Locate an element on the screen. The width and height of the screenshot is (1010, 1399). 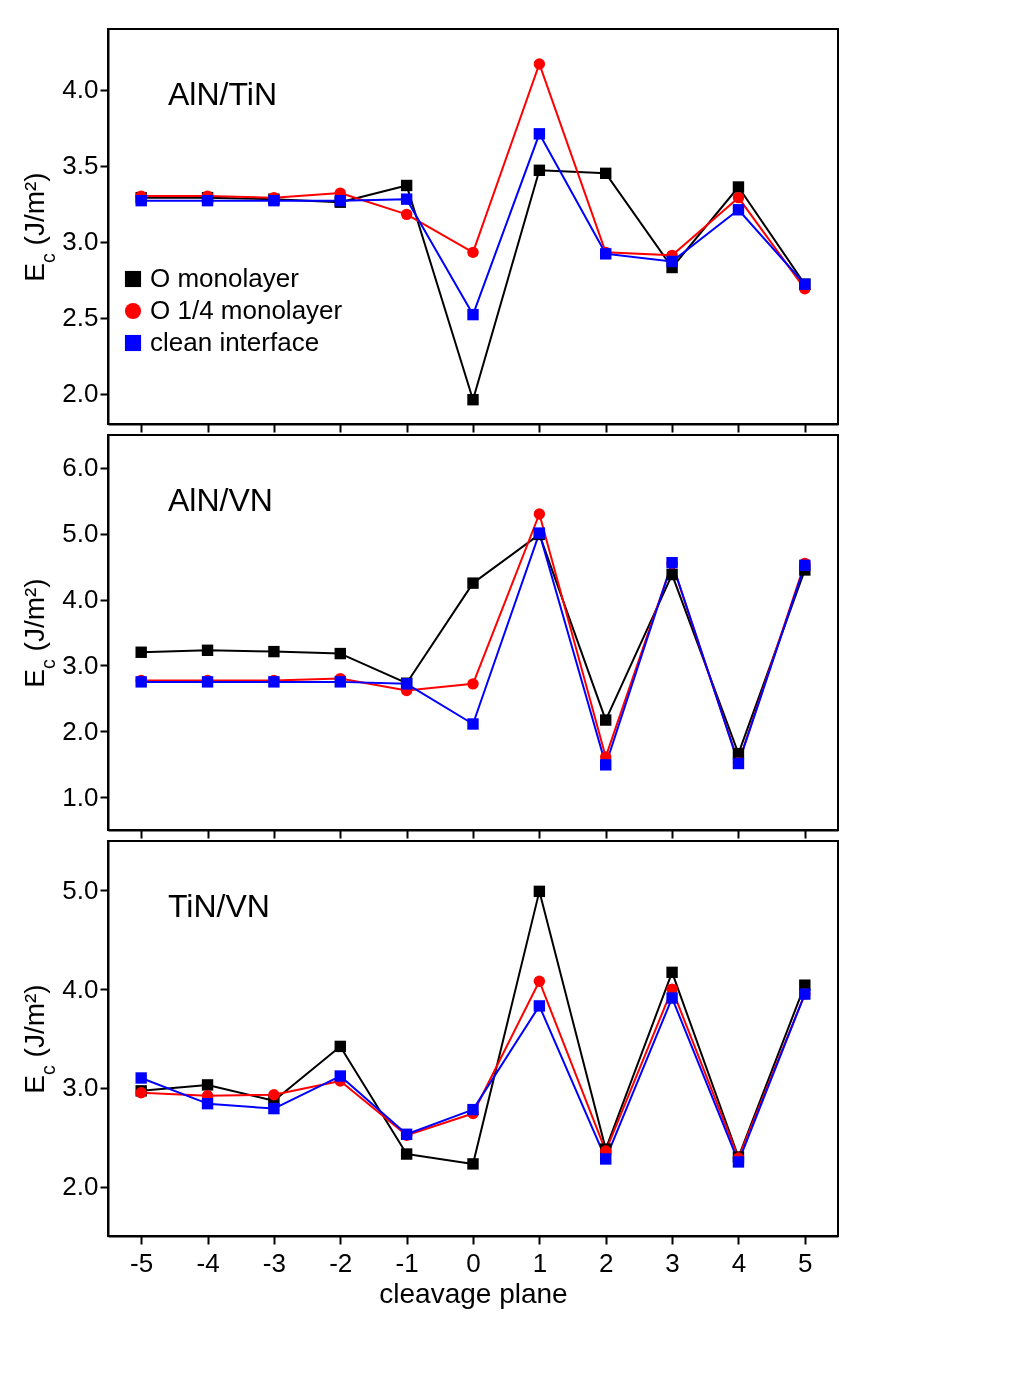
y-tick-label: 2.5 is located at coordinates (80, 317).